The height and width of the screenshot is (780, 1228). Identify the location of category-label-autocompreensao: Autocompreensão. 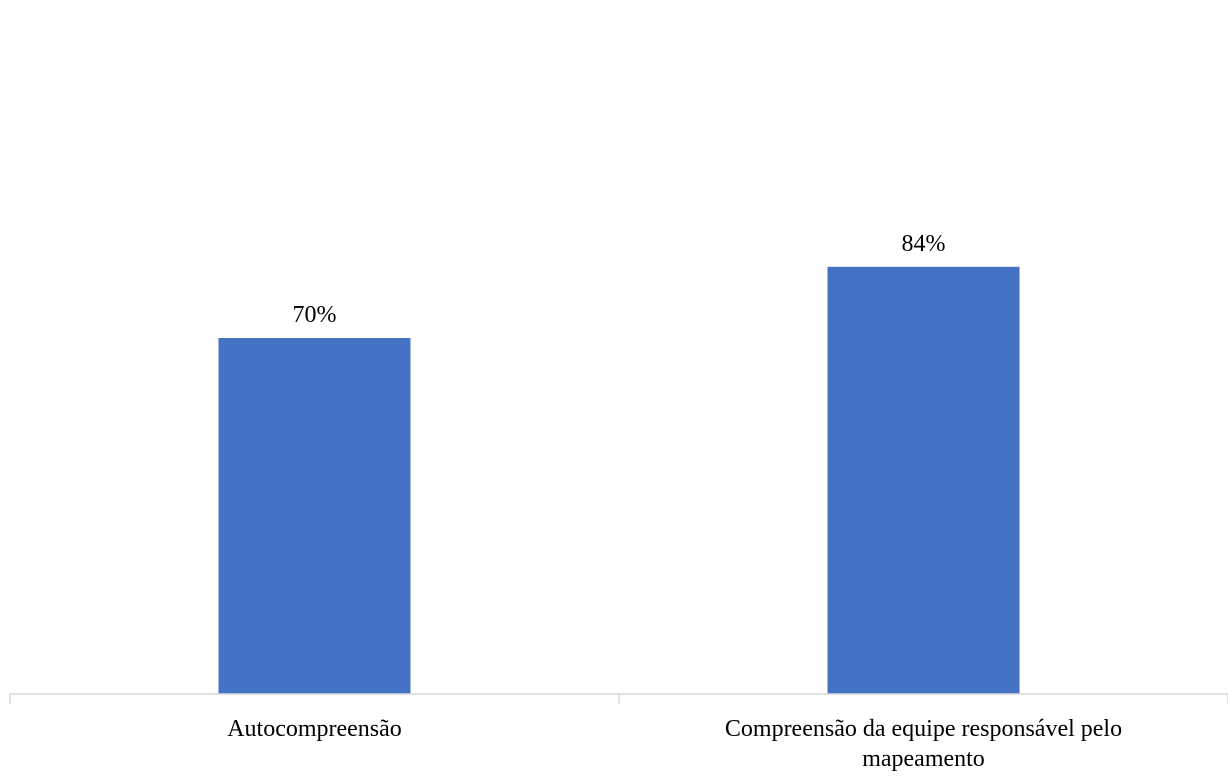
(314, 729).